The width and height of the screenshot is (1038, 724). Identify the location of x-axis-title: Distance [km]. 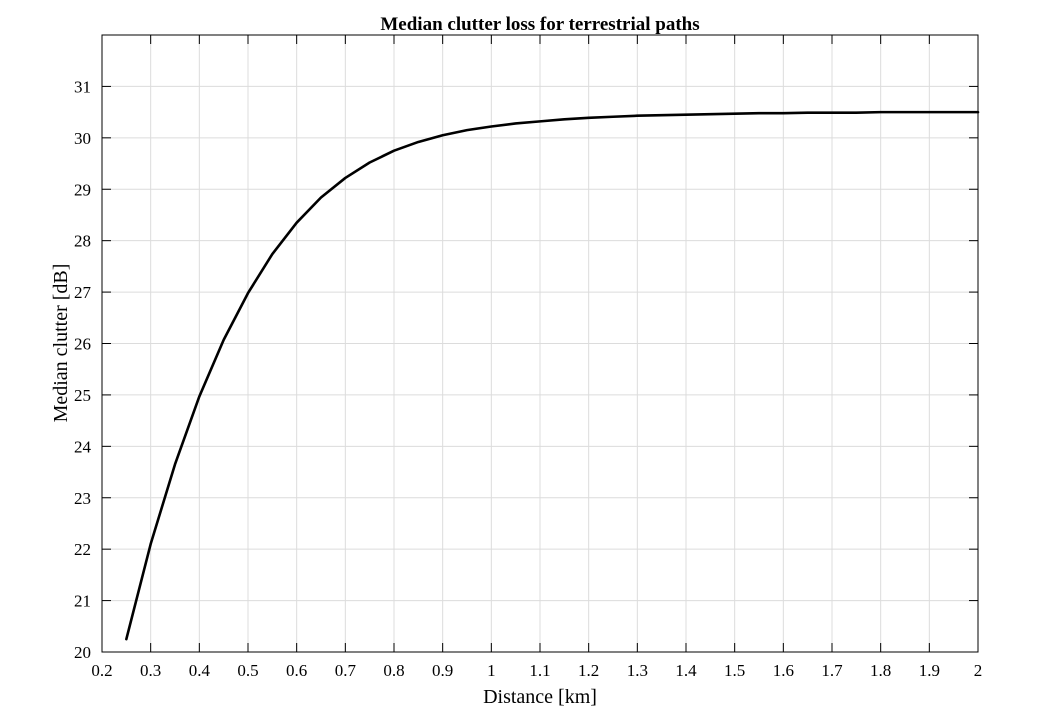
(540, 697).